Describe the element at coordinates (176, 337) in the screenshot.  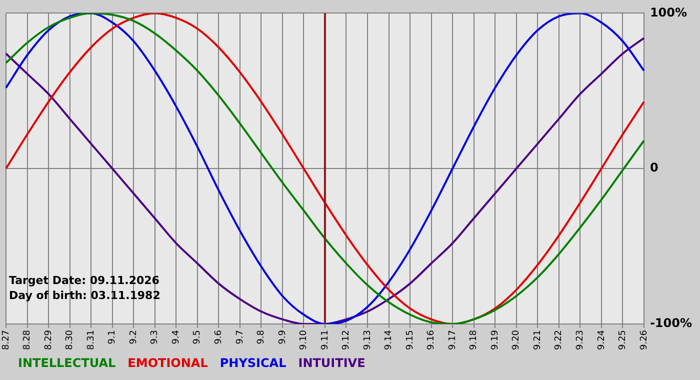
I see `x-tick-label: 9.4` at that location.